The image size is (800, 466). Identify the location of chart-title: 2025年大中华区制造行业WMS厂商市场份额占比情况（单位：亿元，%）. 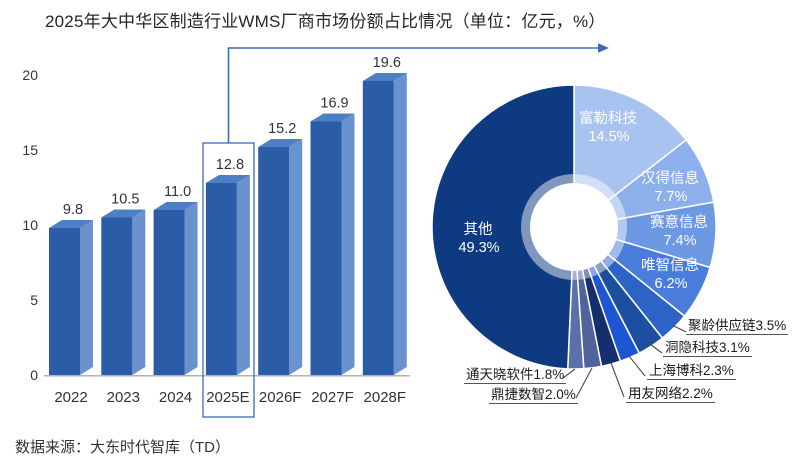
(325, 21).